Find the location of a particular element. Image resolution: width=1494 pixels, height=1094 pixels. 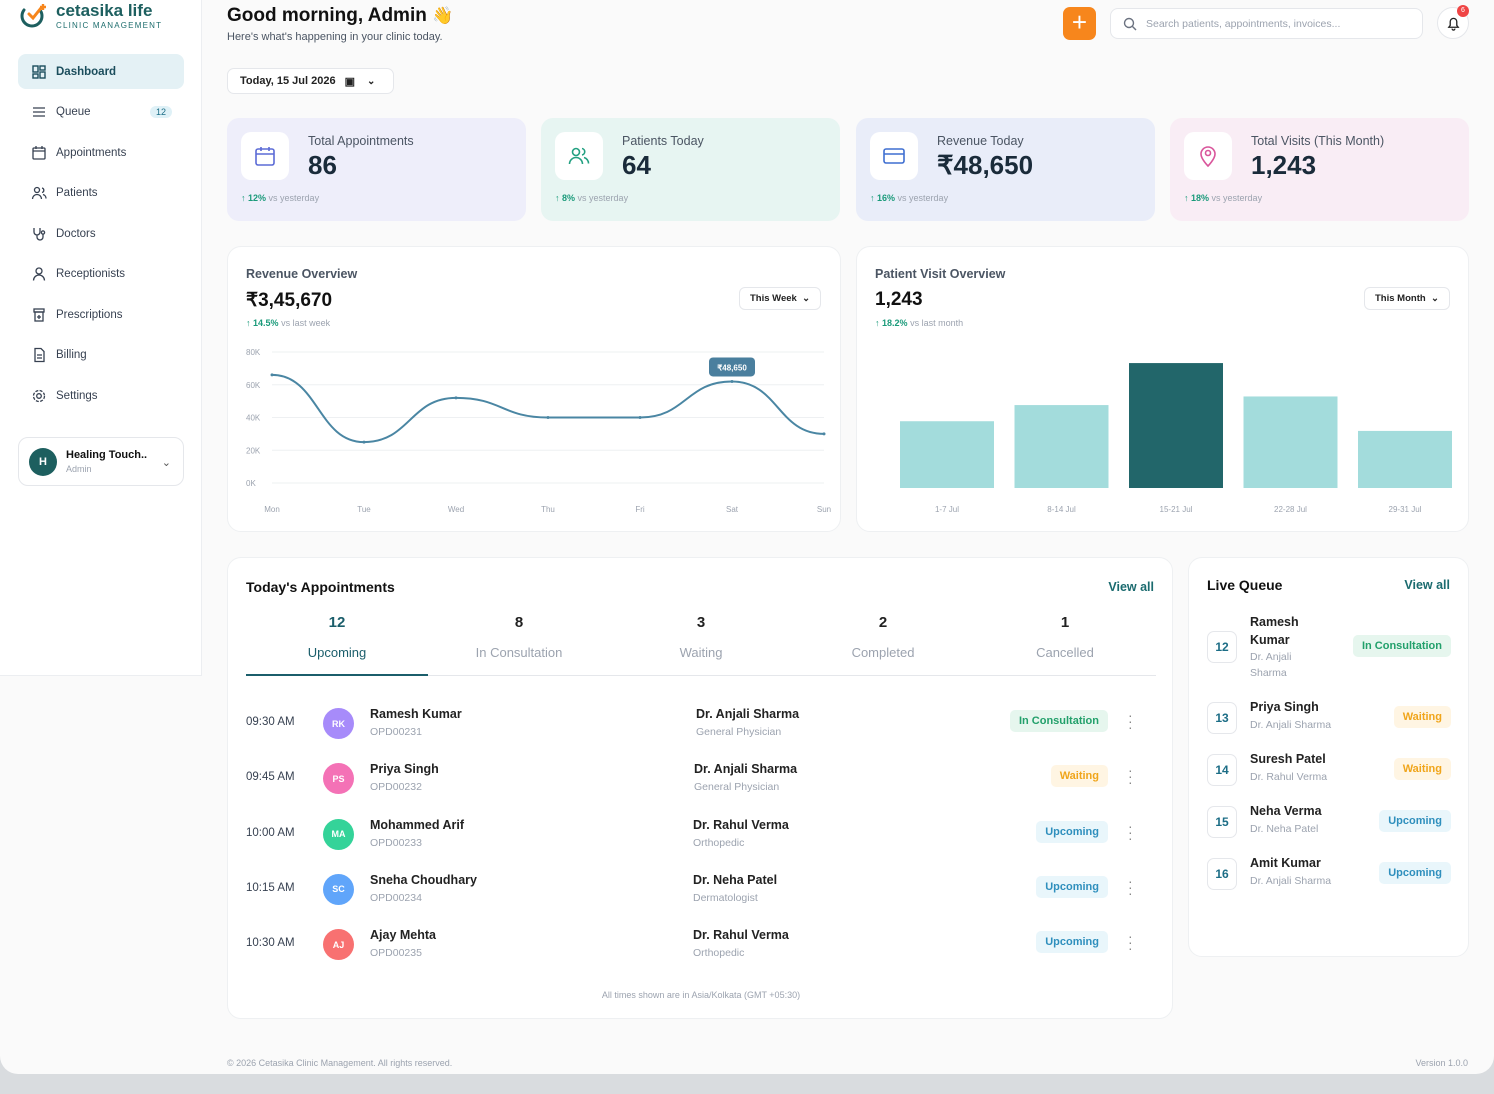

stat-trend: ↑ 12% vs yesterday is located at coordinates (280, 198).